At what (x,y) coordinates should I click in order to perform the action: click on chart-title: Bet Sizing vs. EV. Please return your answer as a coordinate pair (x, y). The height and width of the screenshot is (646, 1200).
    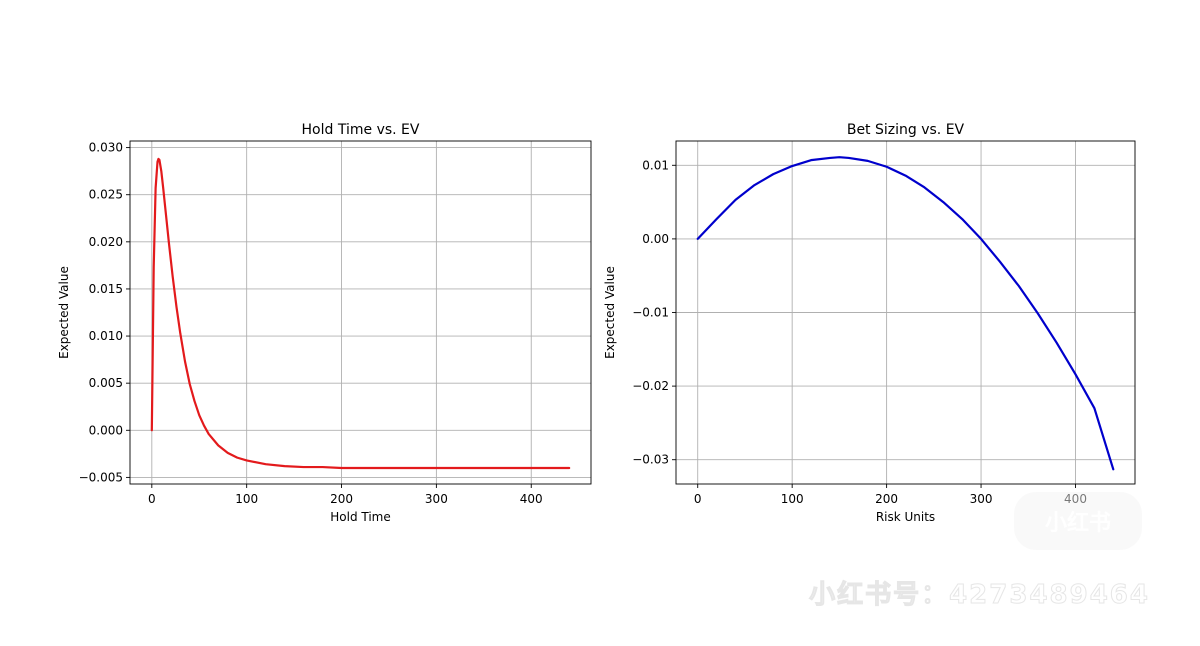
    Looking at the image, I should click on (906, 130).